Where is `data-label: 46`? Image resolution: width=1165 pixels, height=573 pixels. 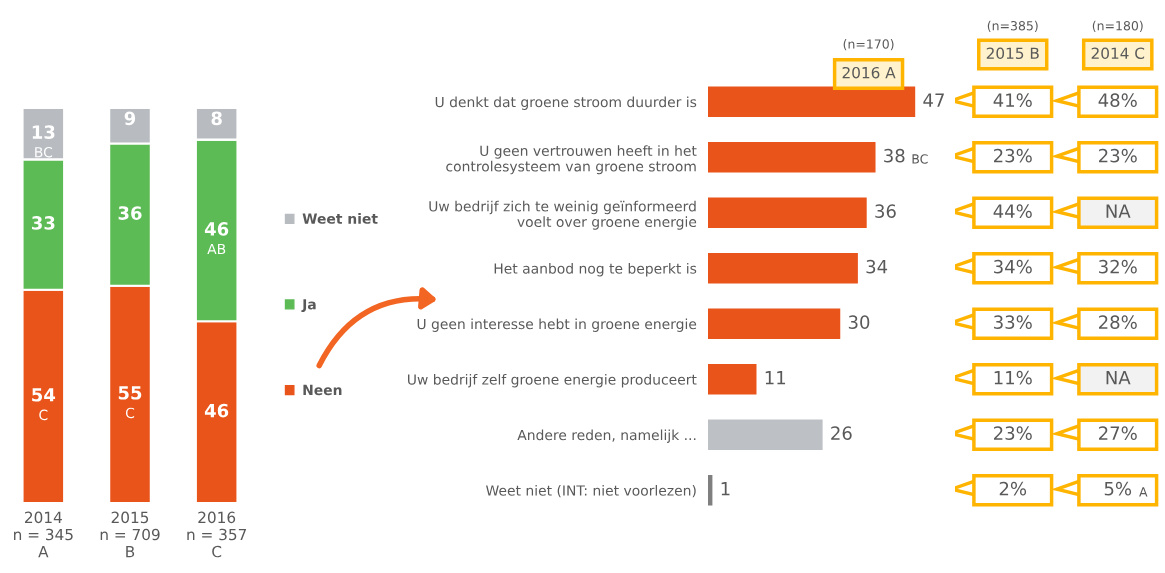 data-label: 46 is located at coordinates (216, 410).